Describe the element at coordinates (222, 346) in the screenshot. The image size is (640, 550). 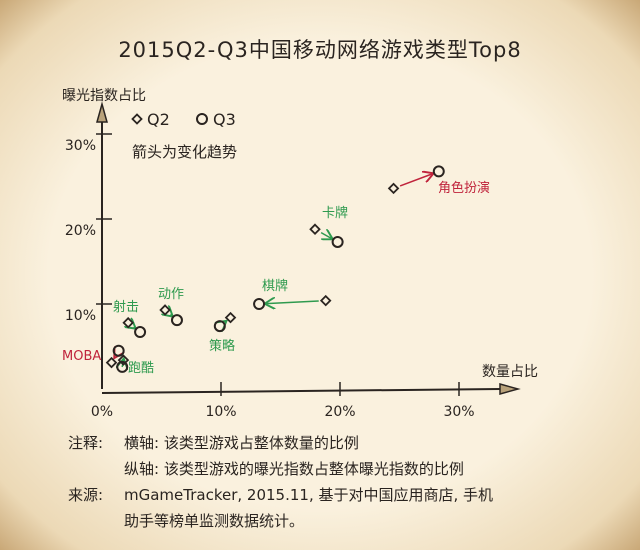
I see `category-label: 策略` at that location.